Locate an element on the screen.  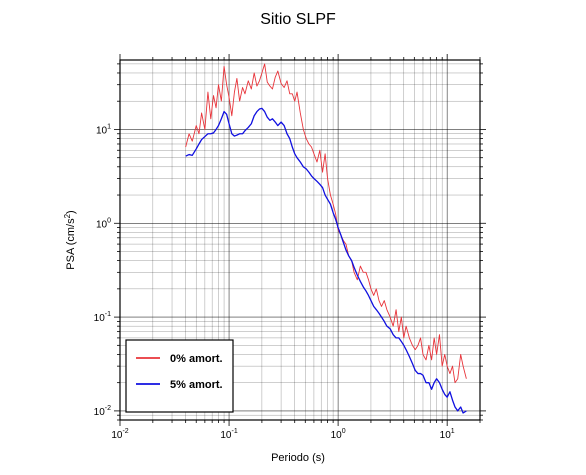
x-axis-label: Periodo (s) is located at coordinates (298, 458).